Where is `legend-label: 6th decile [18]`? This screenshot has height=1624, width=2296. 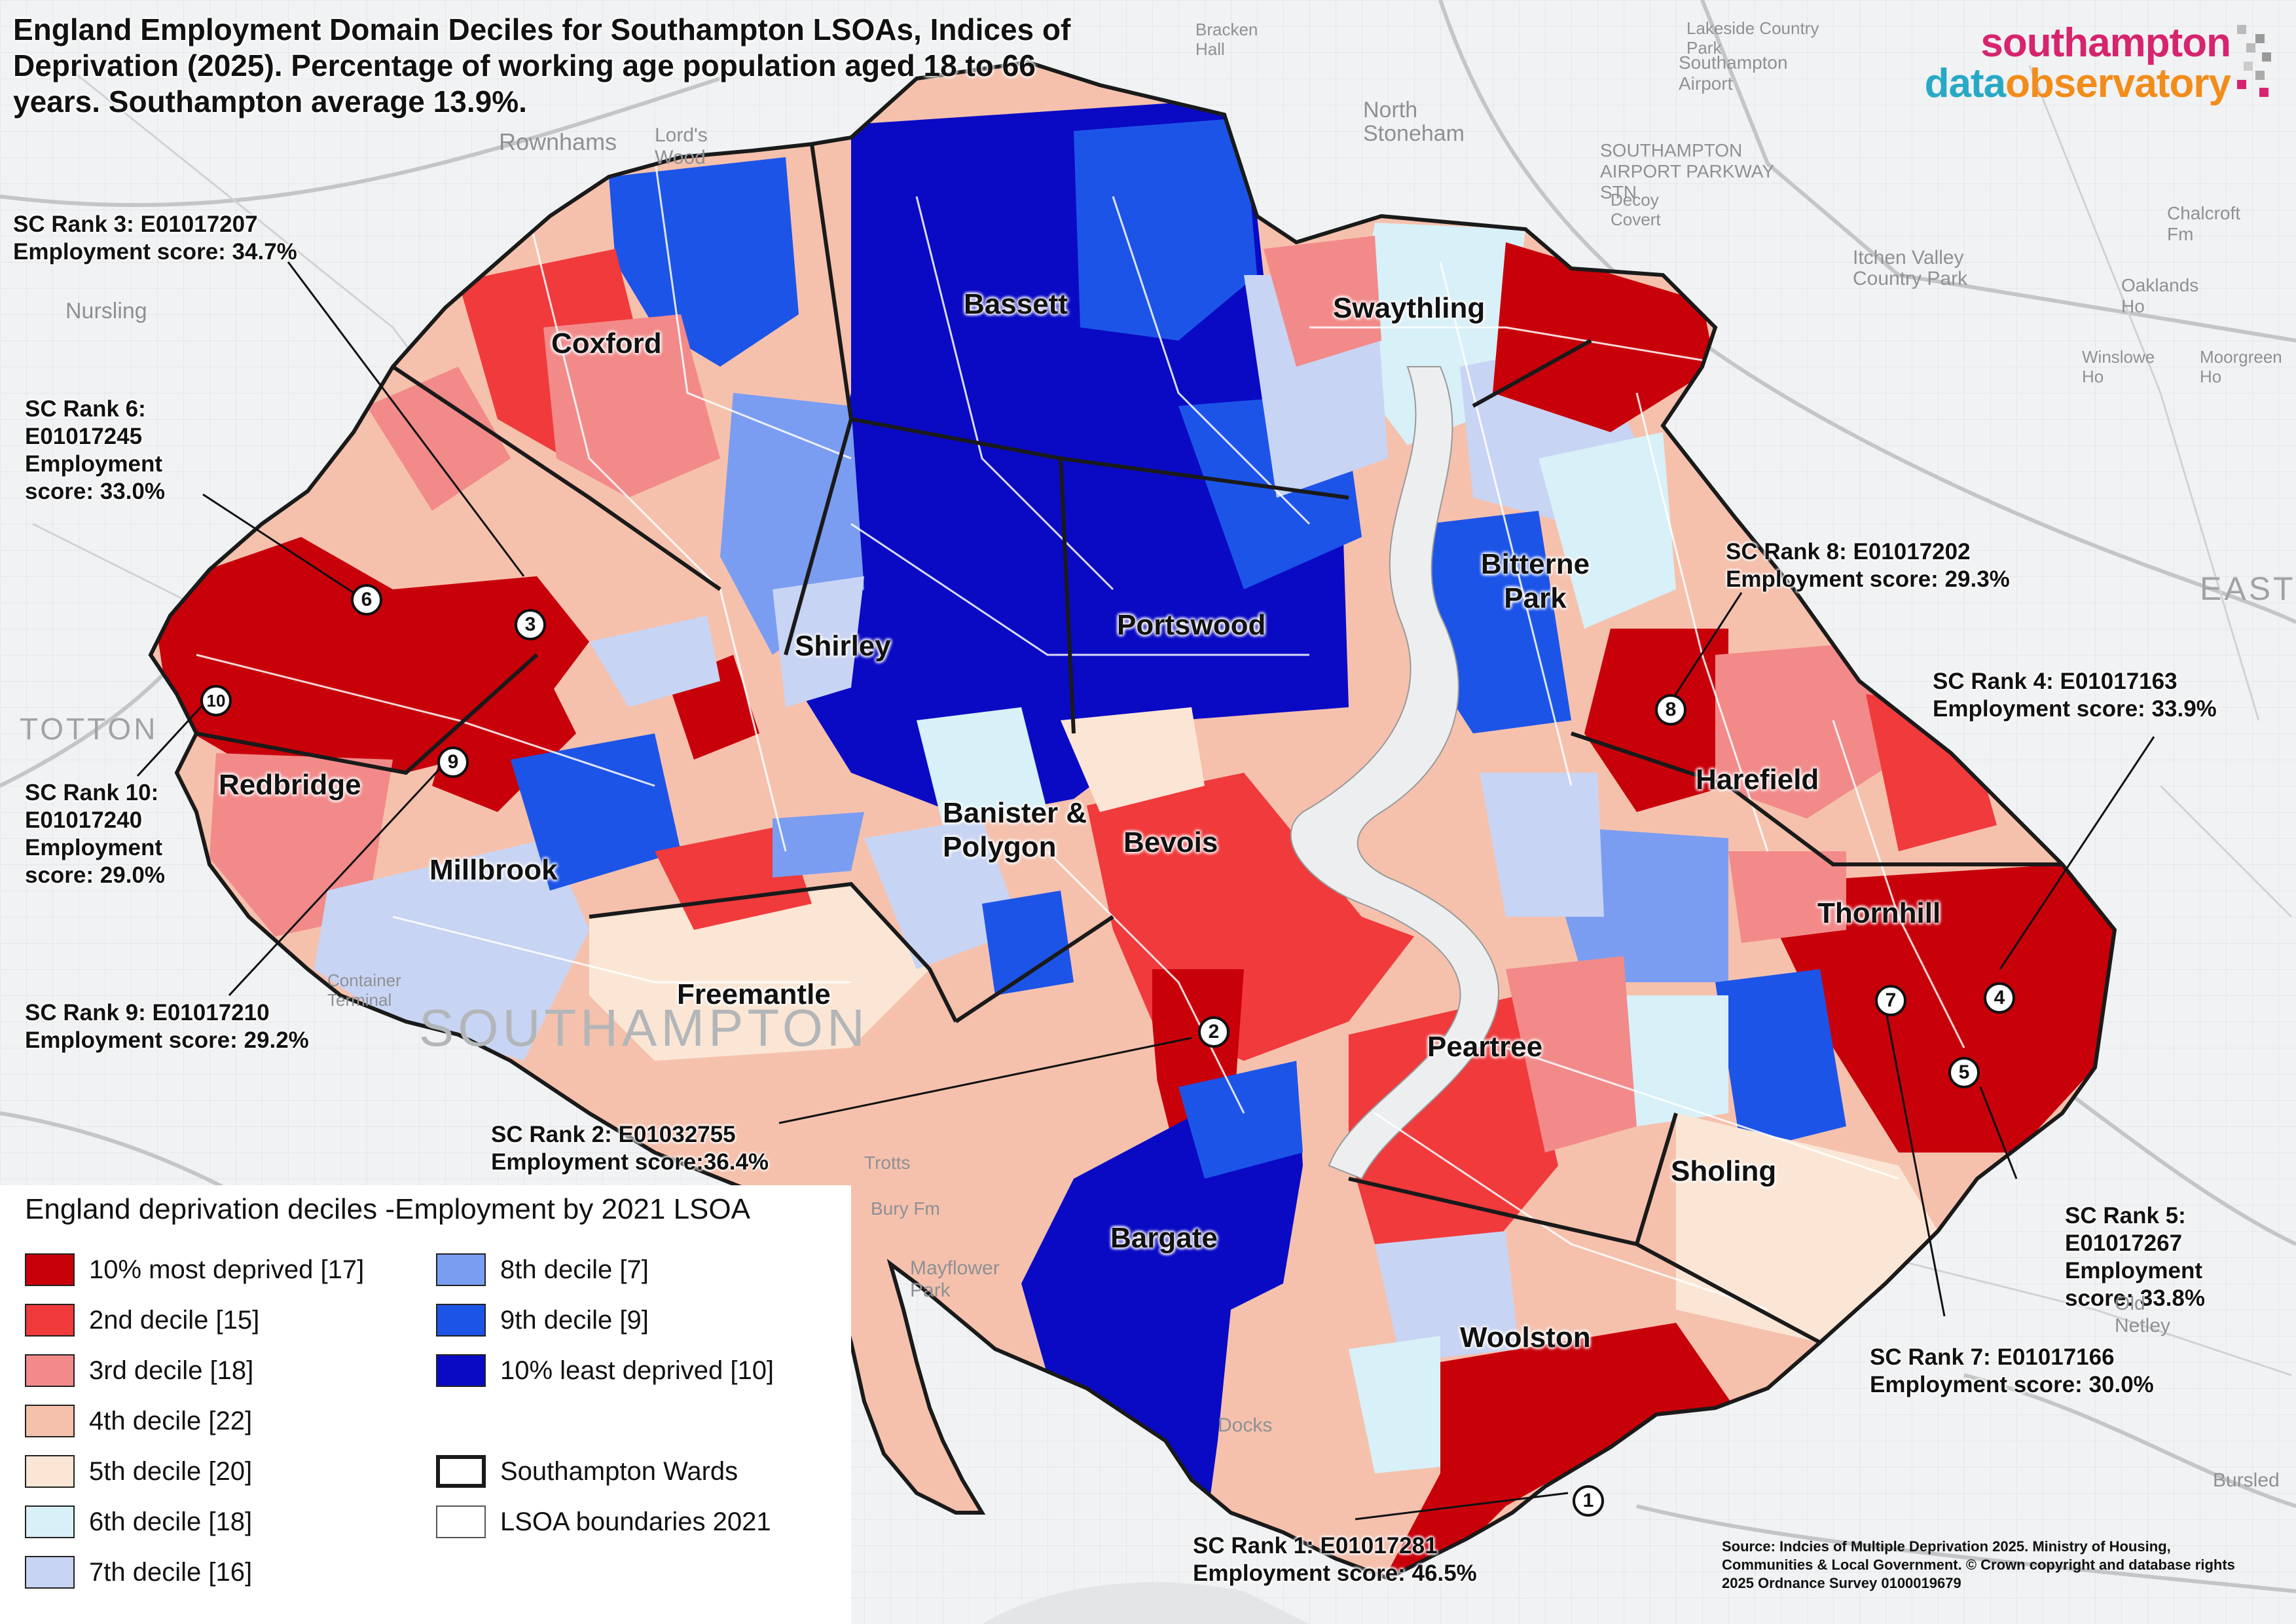 legend-label: 6th decile [18] is located at coordinates (171, 1521).